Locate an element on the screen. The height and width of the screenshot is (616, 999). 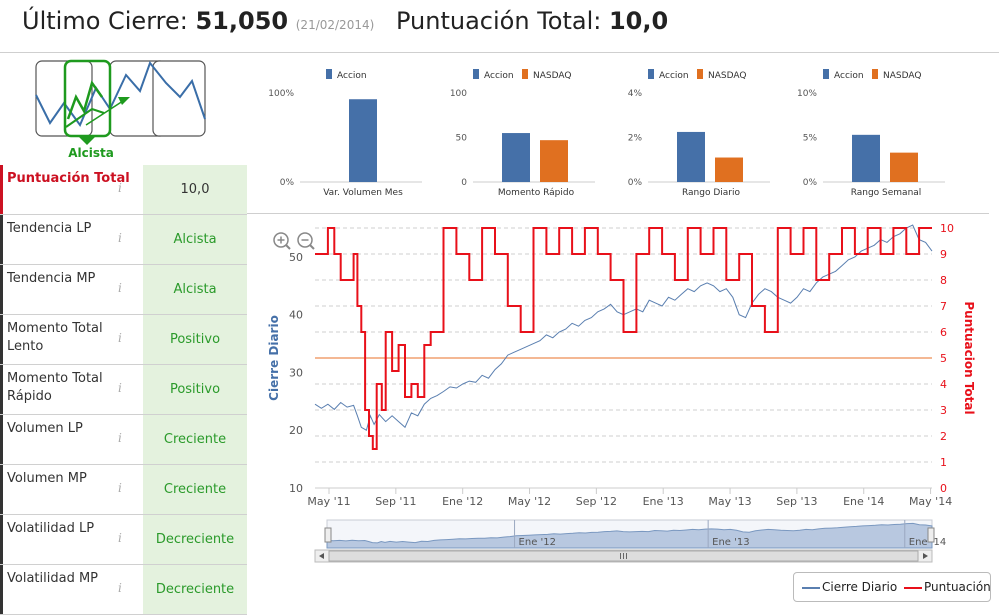
x-tick-label: Ene '14 is located at coordinates (863, 501).